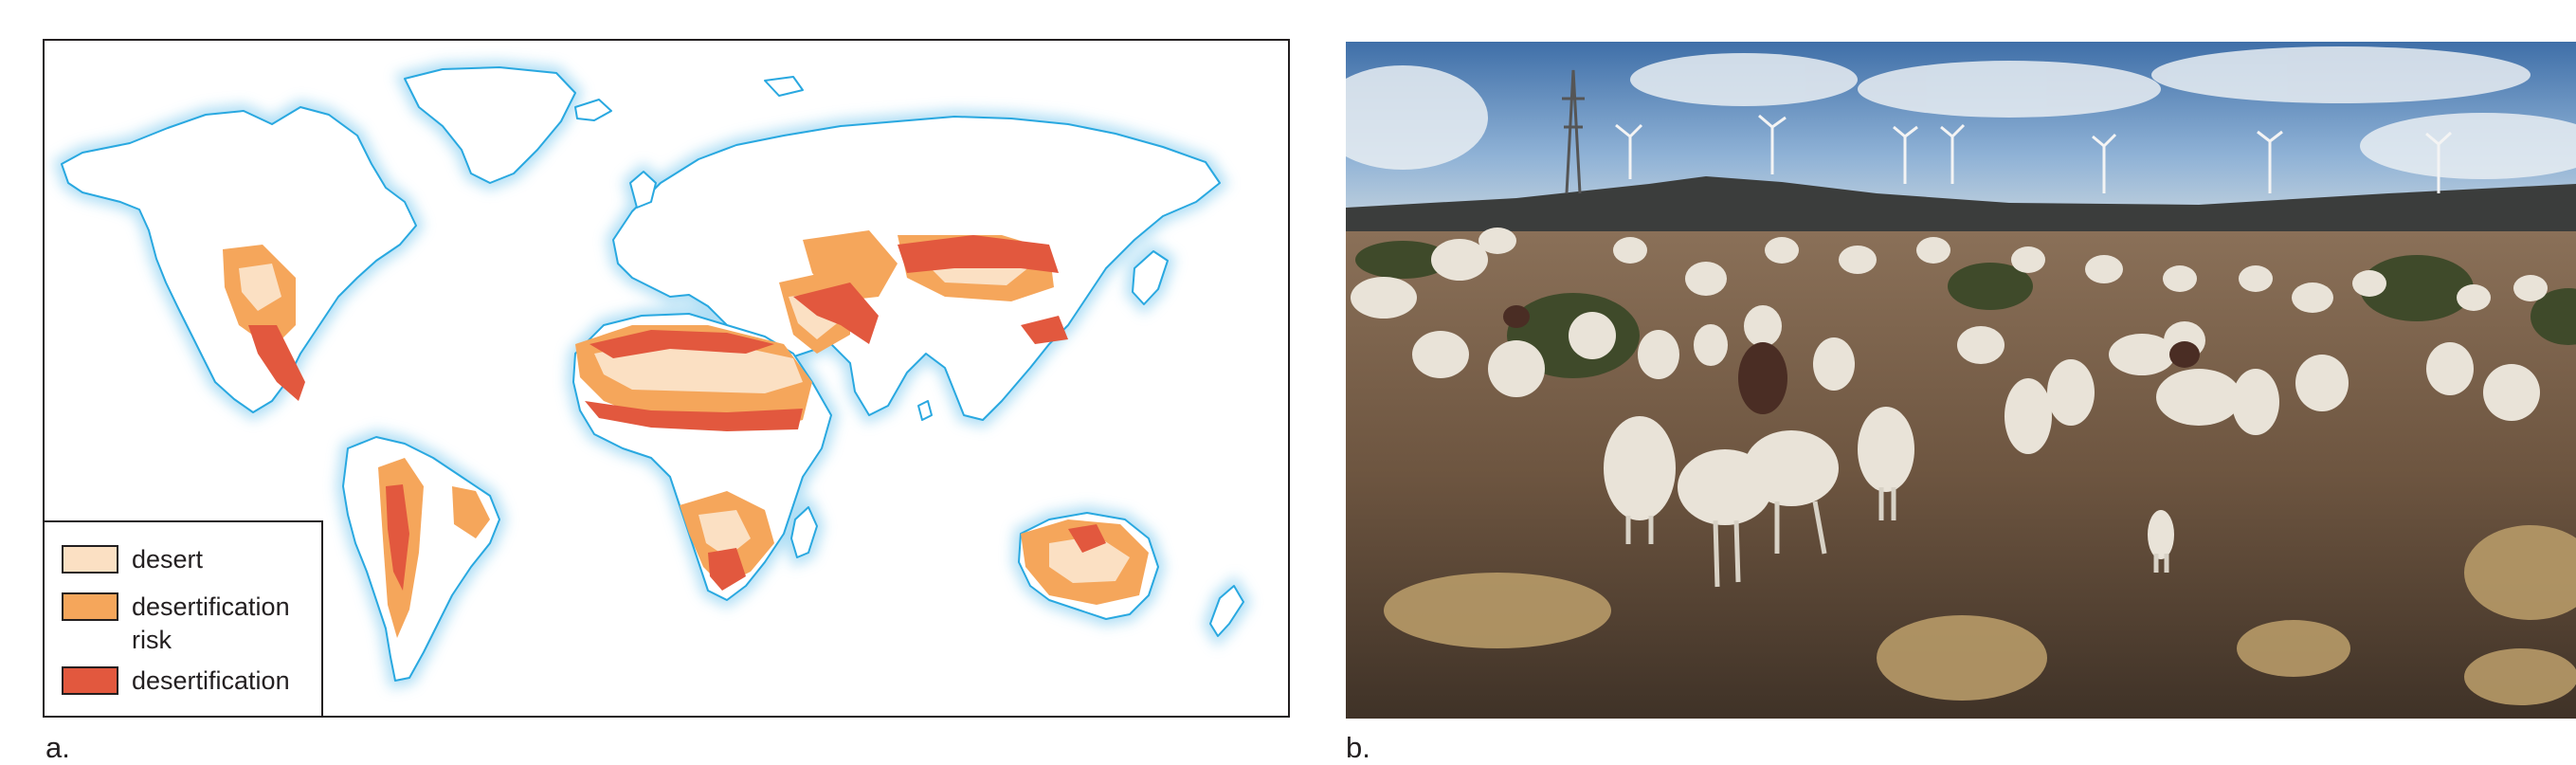  Describe the element at coordinates (1044, 330) in the screenshot. I see `desertification-china-east` at that location.